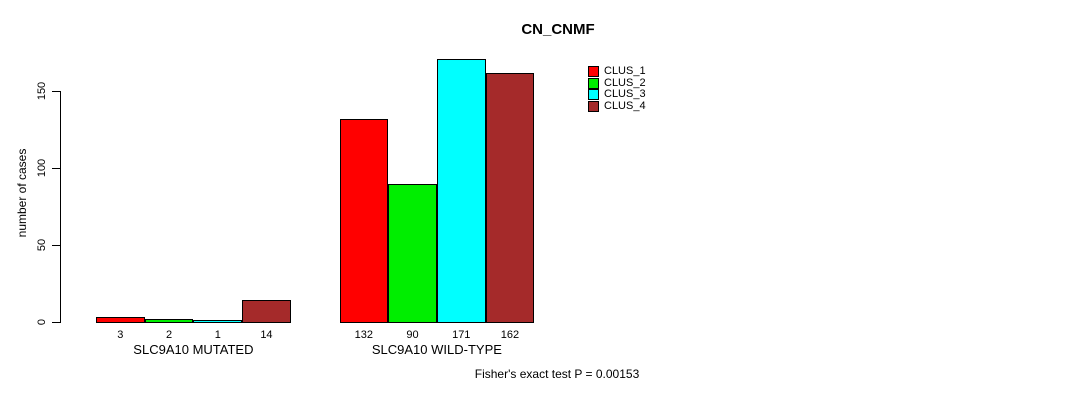  I want to click on bar-value-label: 2, so click(169, 335).